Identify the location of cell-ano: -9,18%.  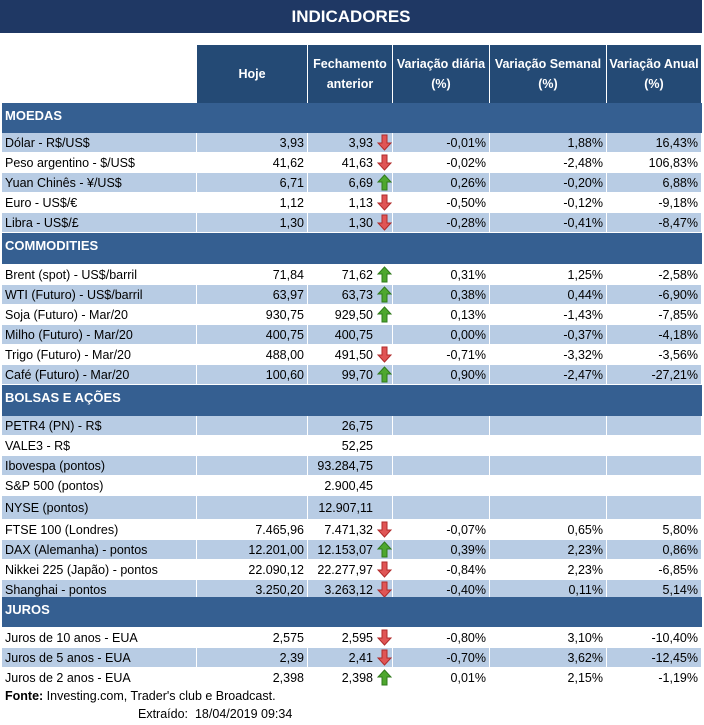
(654, 202).